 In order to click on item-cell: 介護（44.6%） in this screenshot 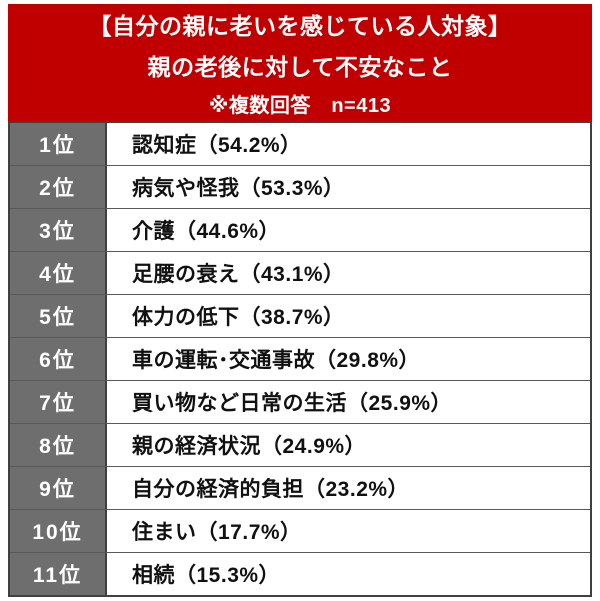, I will do `click(348, 230)`.